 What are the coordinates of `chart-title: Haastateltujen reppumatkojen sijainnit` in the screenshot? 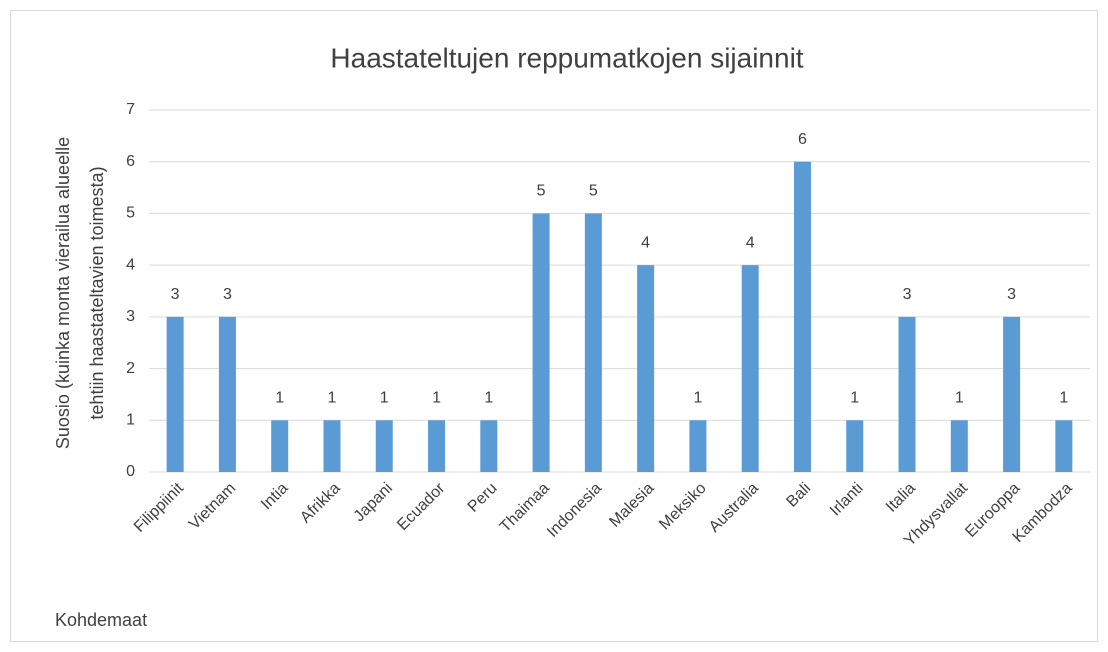 It's located at (566, 57).